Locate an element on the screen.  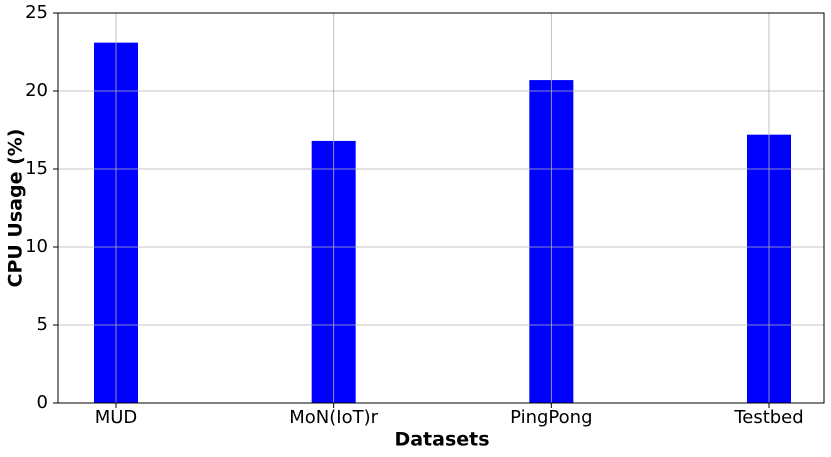
x-tick-label: MoN(IoT)r is located at coordinates (333, 417).